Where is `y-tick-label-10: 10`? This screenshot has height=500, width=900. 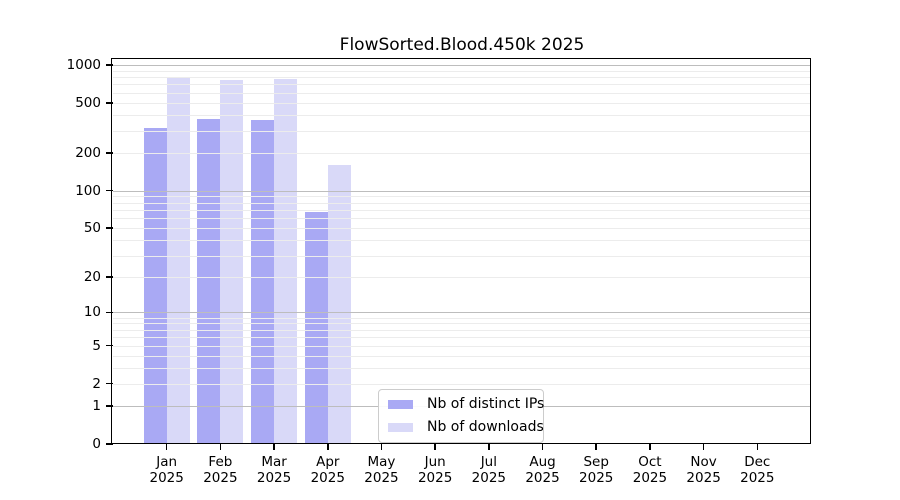 y-tick-label-10: 10 is located at coordinates (92, 312).